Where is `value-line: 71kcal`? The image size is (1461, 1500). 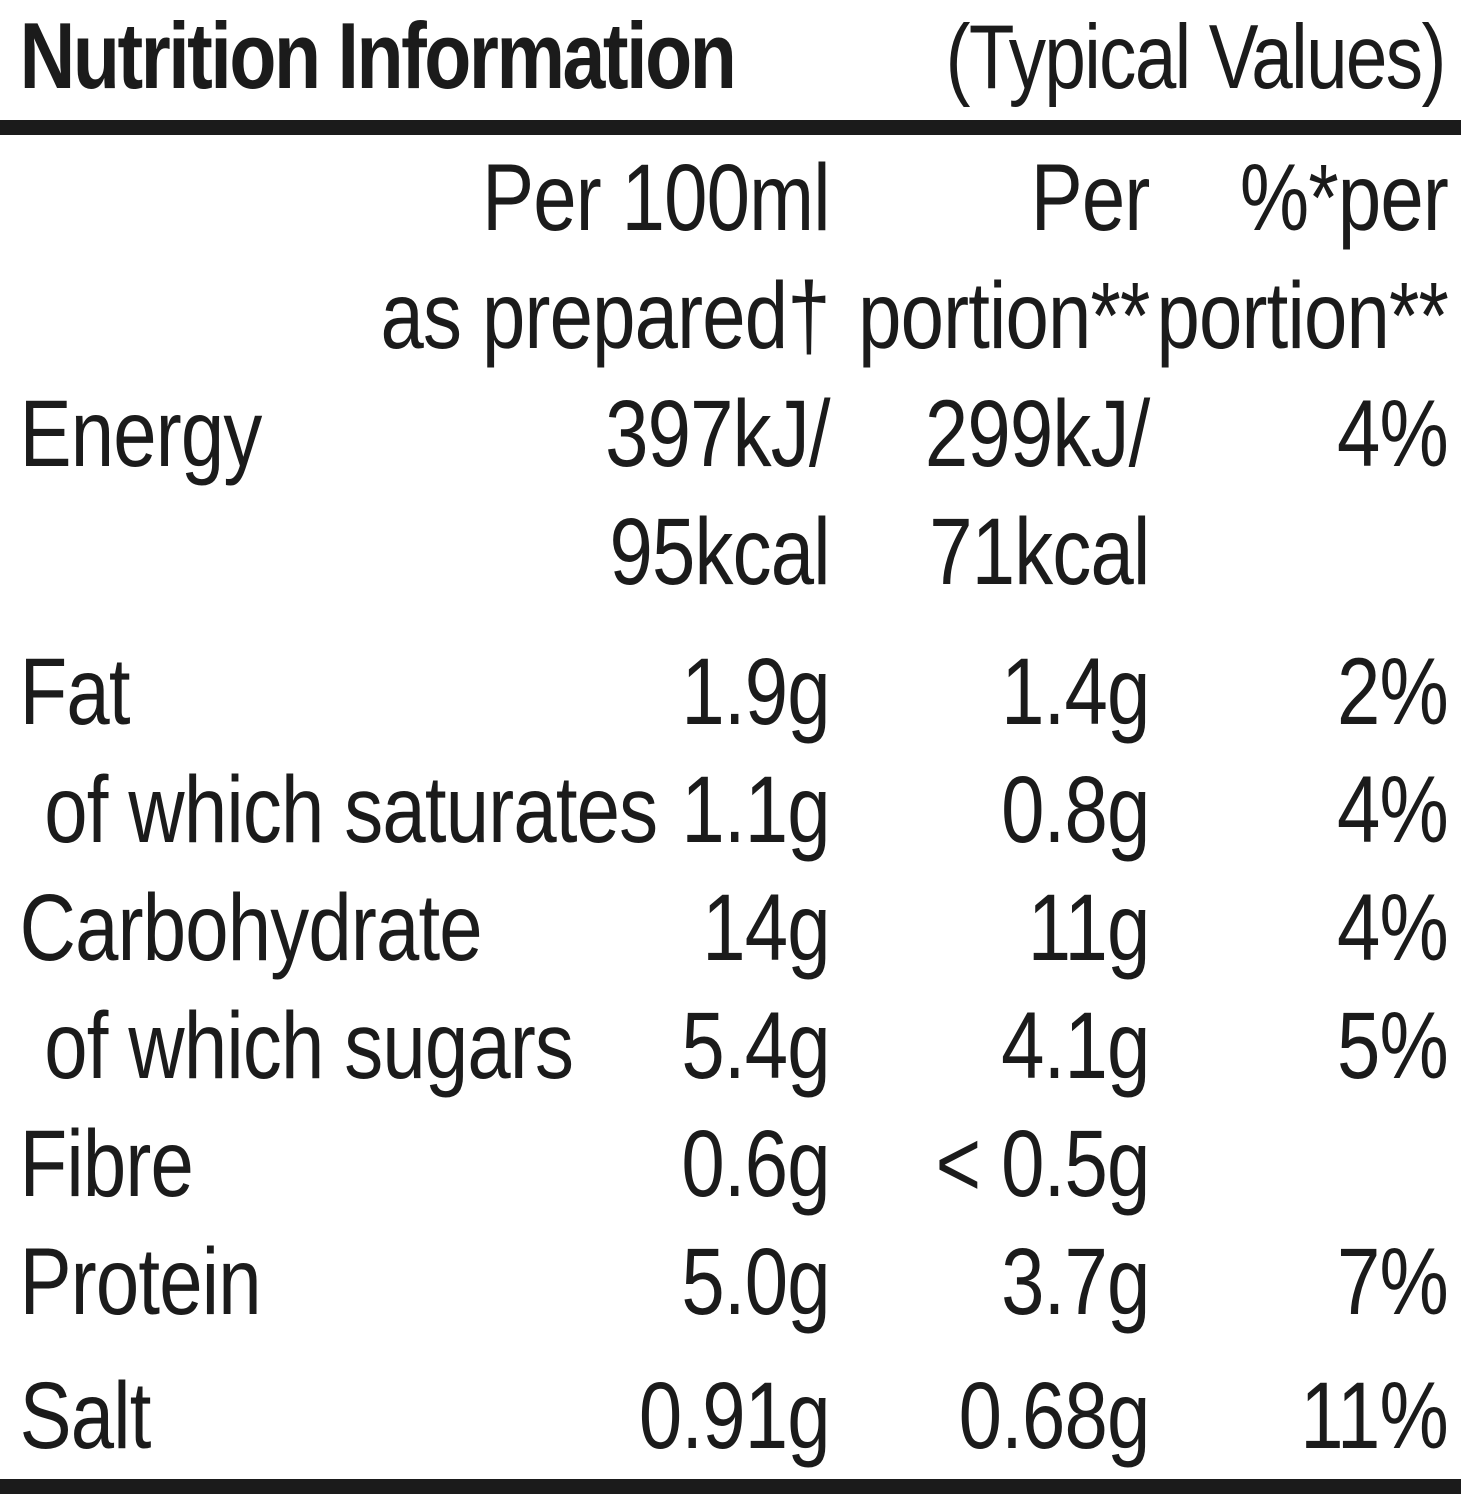 value-line: 71kcal is located at coordinates (1039, 552).